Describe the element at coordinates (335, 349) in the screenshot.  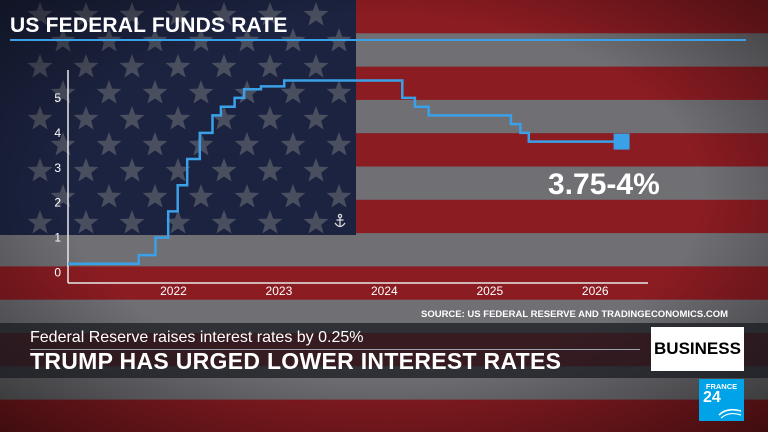
I see `subheadline-divider` at that location.